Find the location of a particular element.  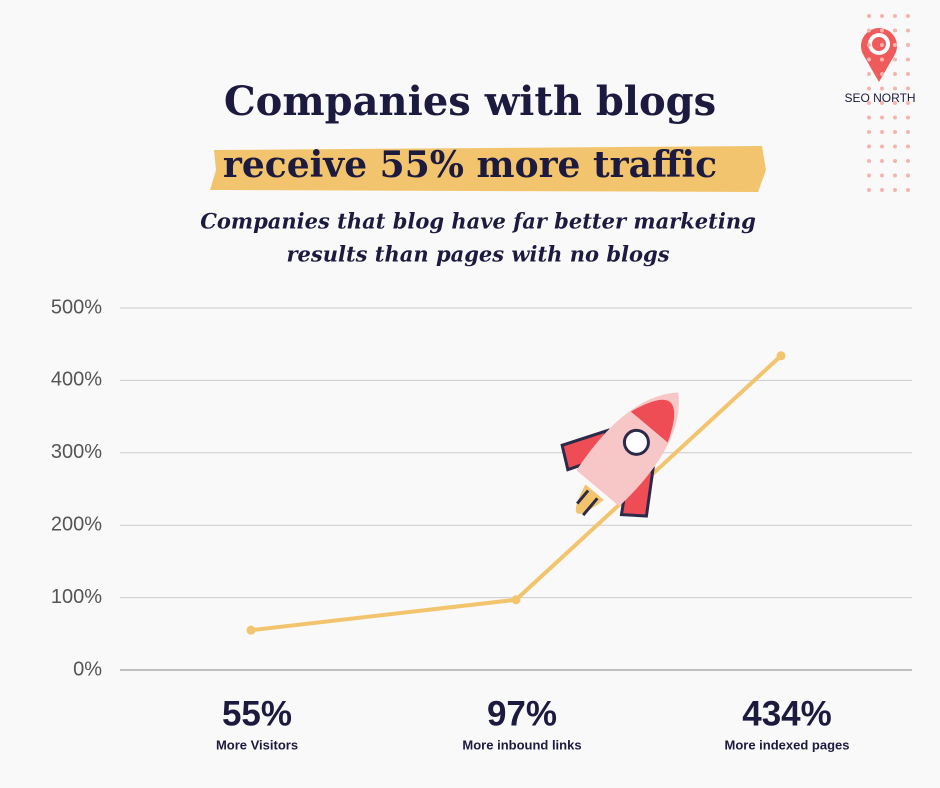

y-tick-label: 500% is located at coordinates (76, 307).